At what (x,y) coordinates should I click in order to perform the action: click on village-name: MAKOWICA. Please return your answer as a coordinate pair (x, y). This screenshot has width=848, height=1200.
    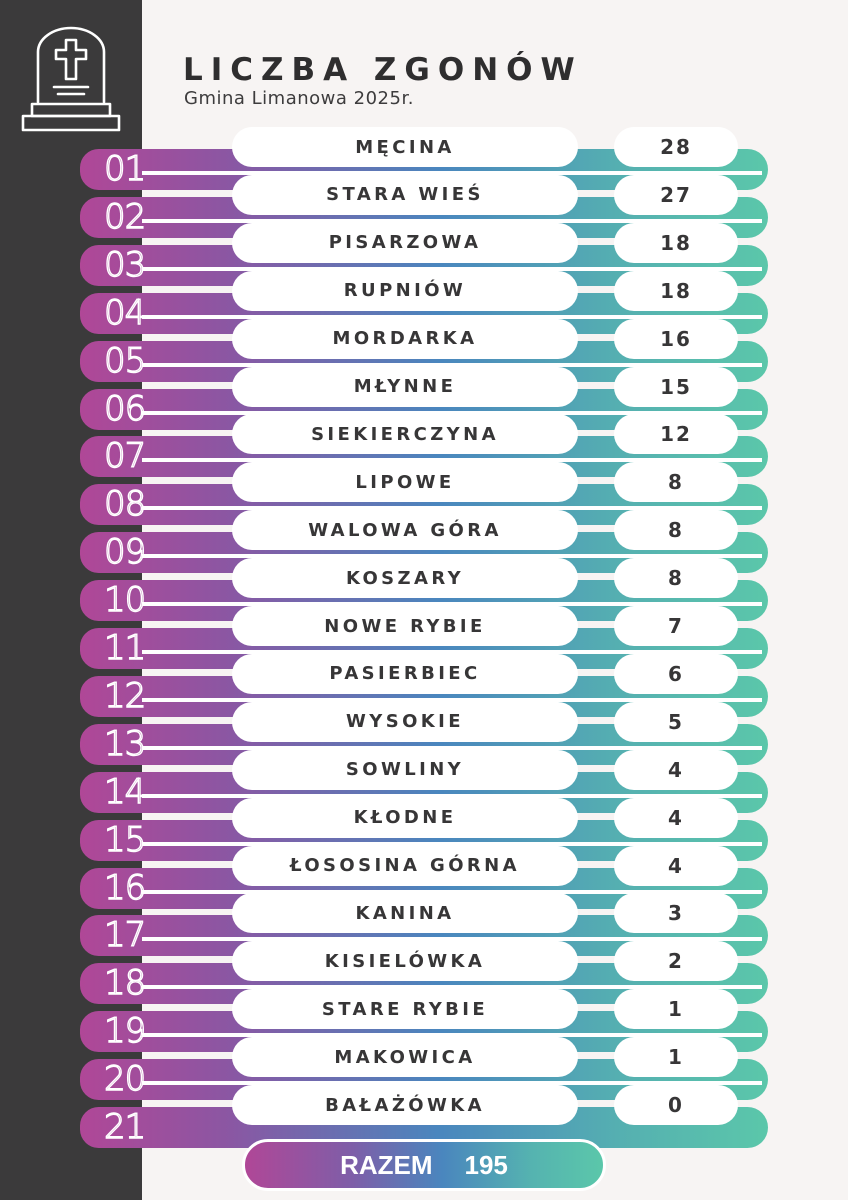
    Looking at the image, I should click on (405, 1057).